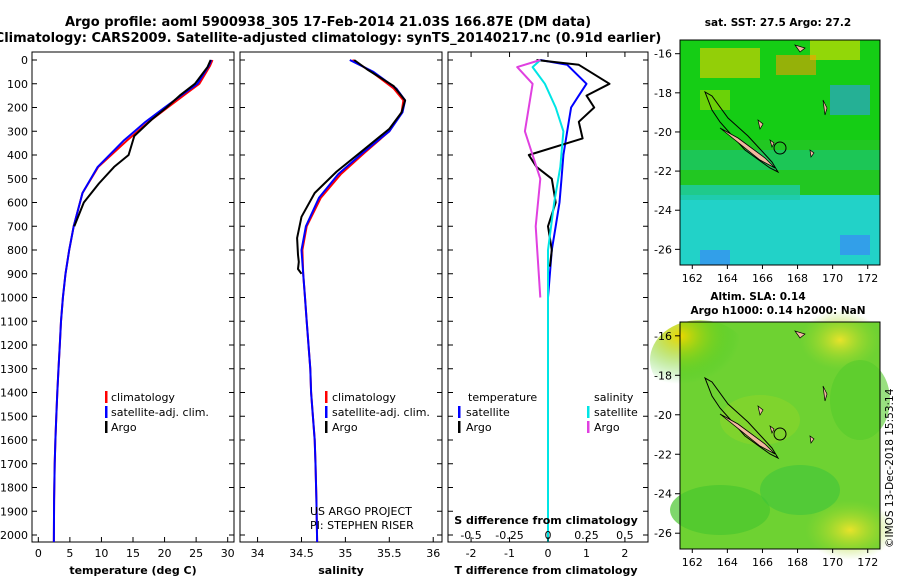  What do you see at coordinates (663, 93) in the screenshot?
I see `m1-ytick-label: -18` at bounding box center [663, 93].